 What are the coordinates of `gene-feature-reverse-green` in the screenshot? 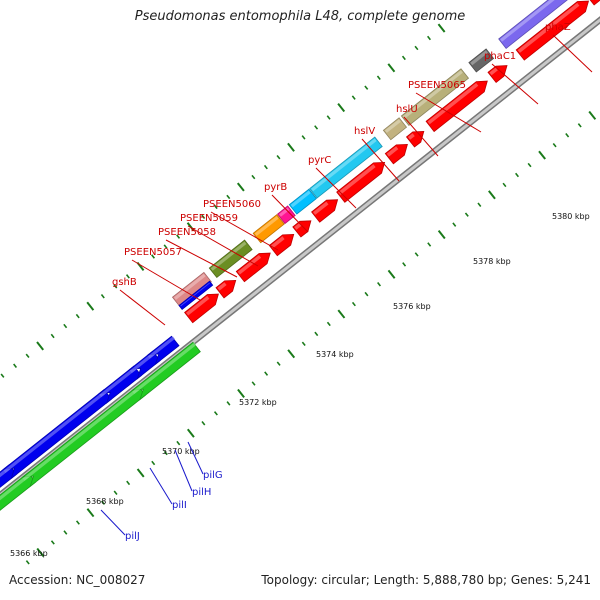 It's located at (166, 371).